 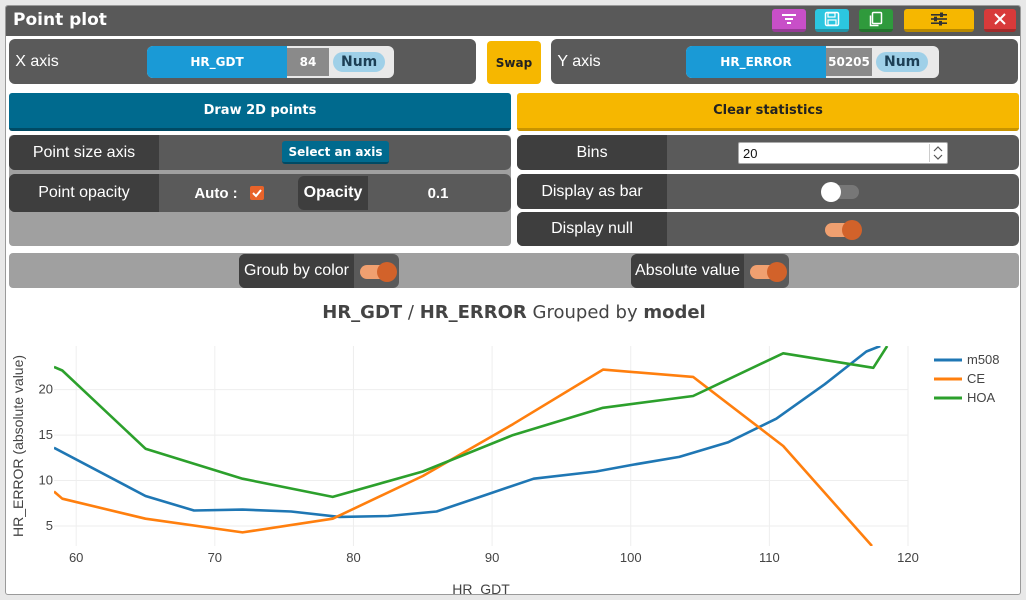 What do you see at coordinates (359, 62) in the screenshot?
I see `x-axis-type-badge: Num` at bounding box center [359, 62].